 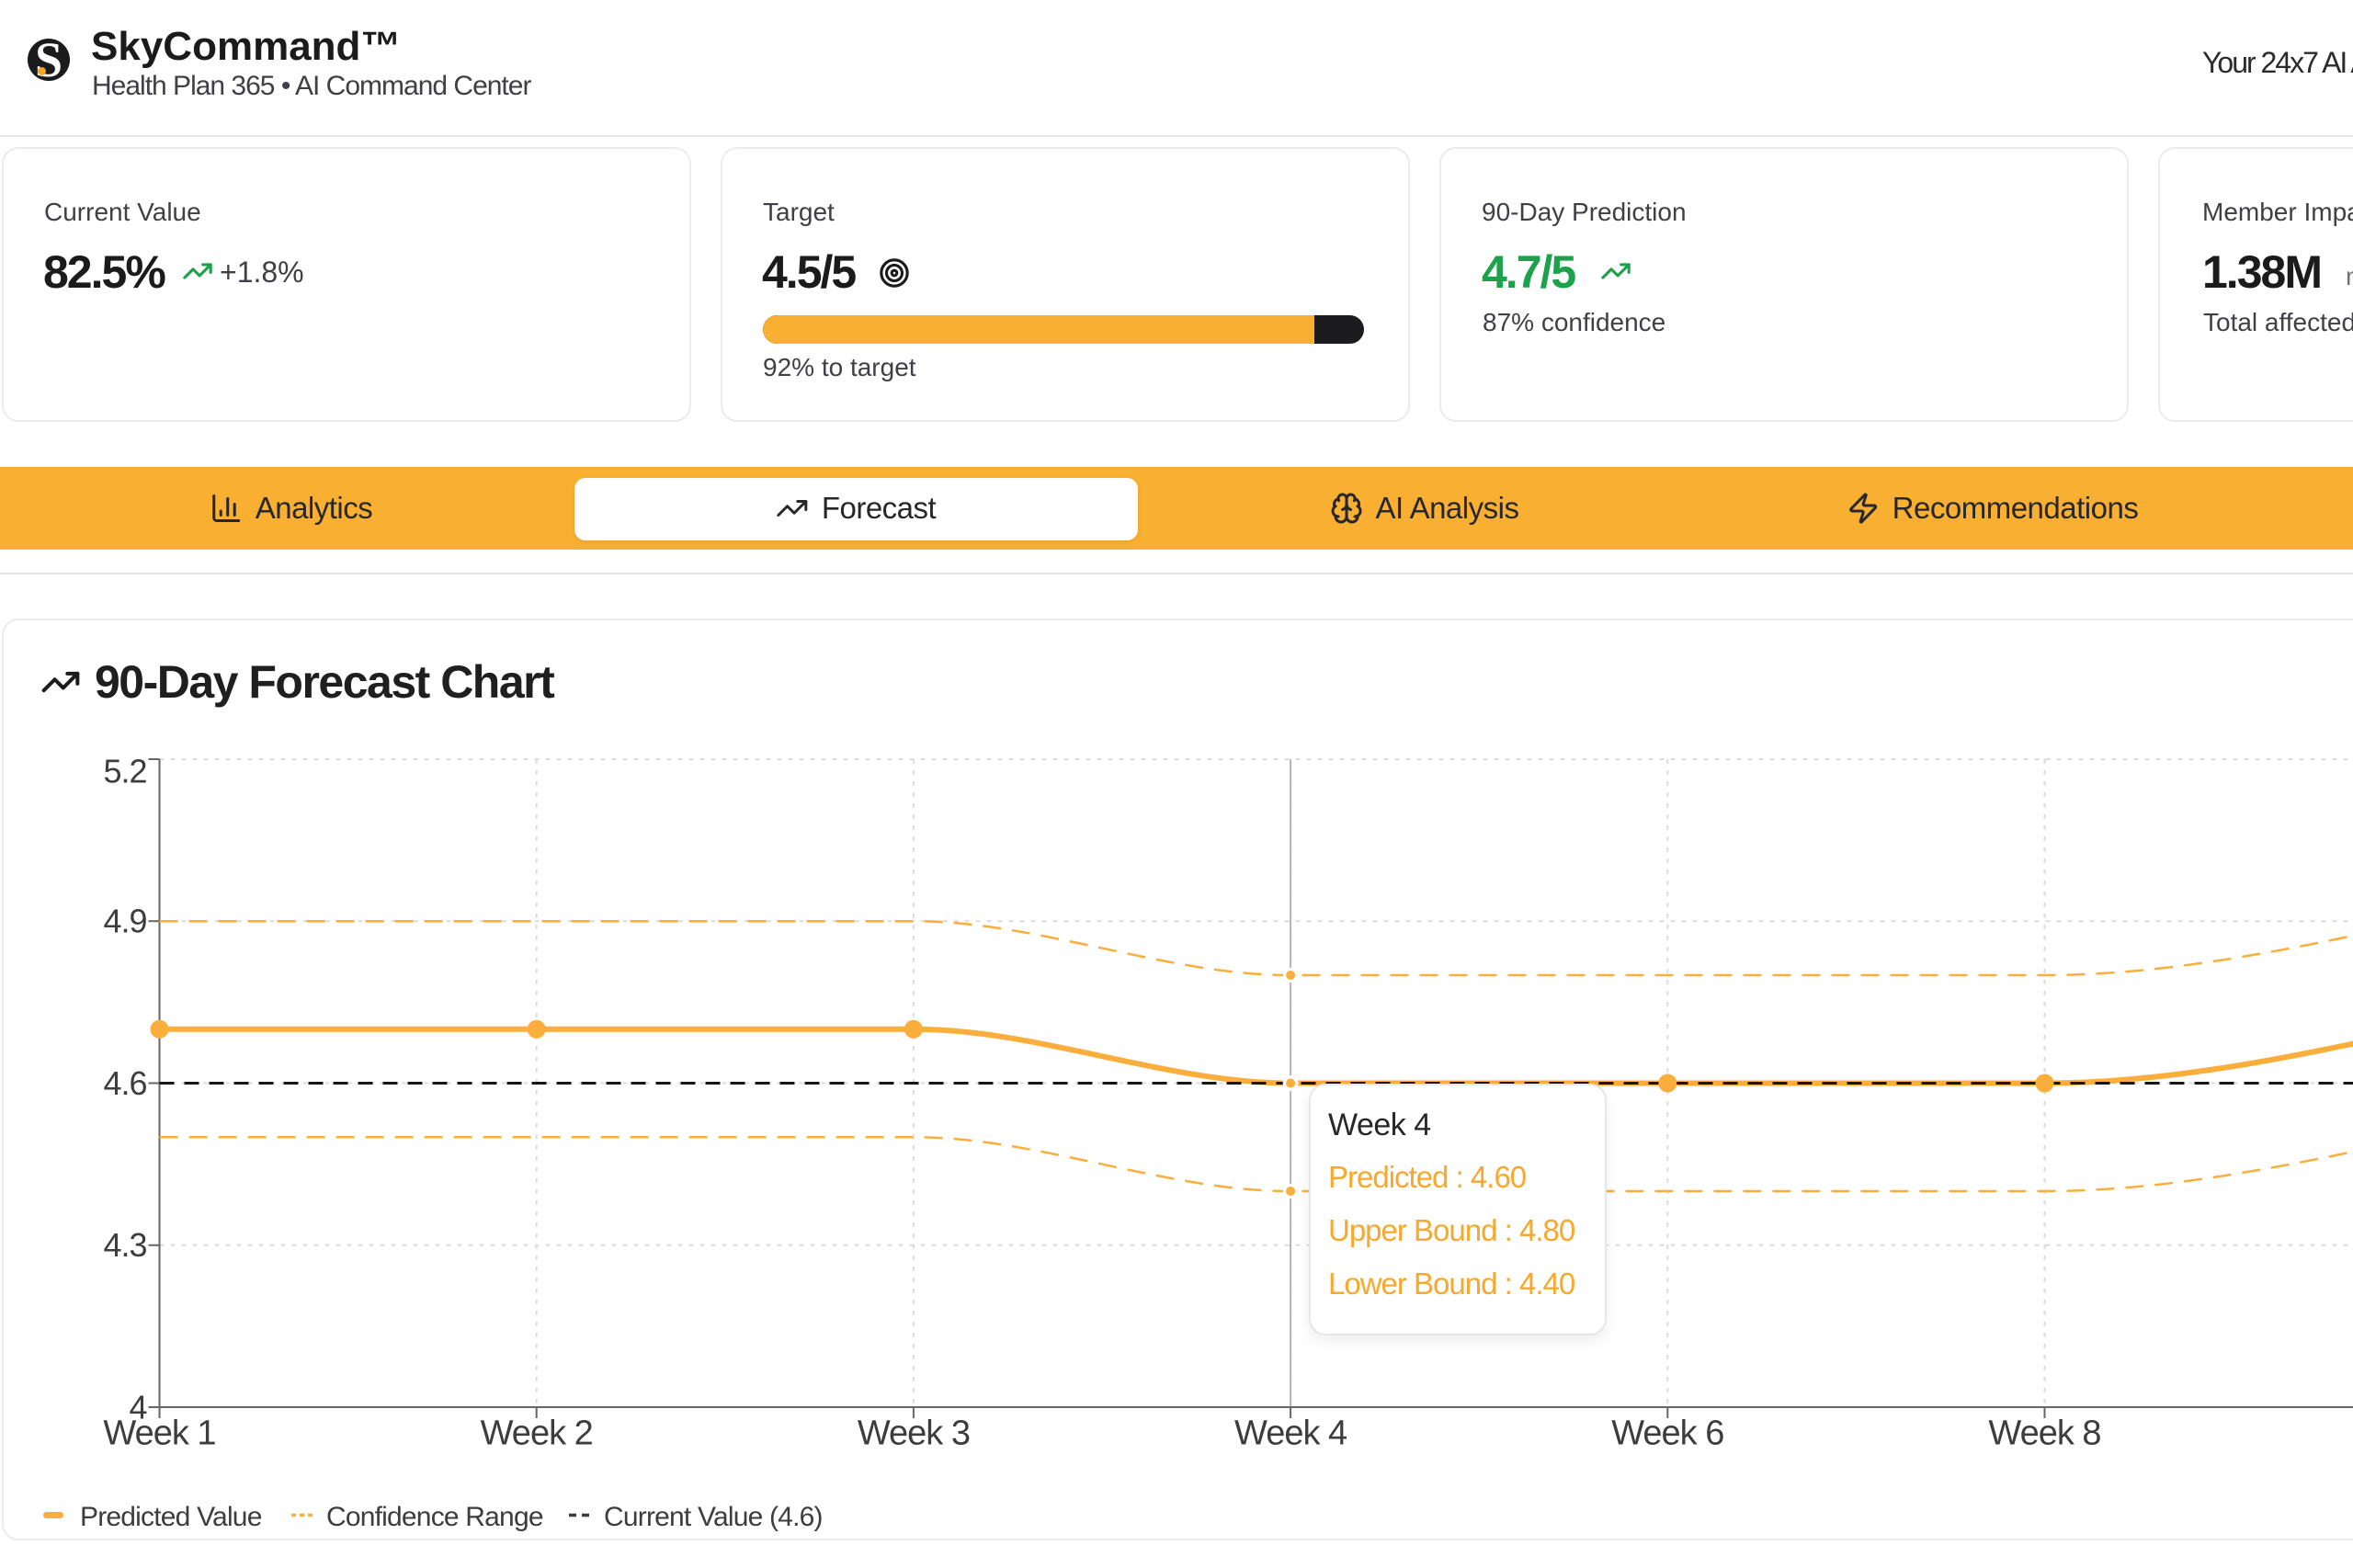 I want to click on svg-text: 4, so click(x=137, y=1407).